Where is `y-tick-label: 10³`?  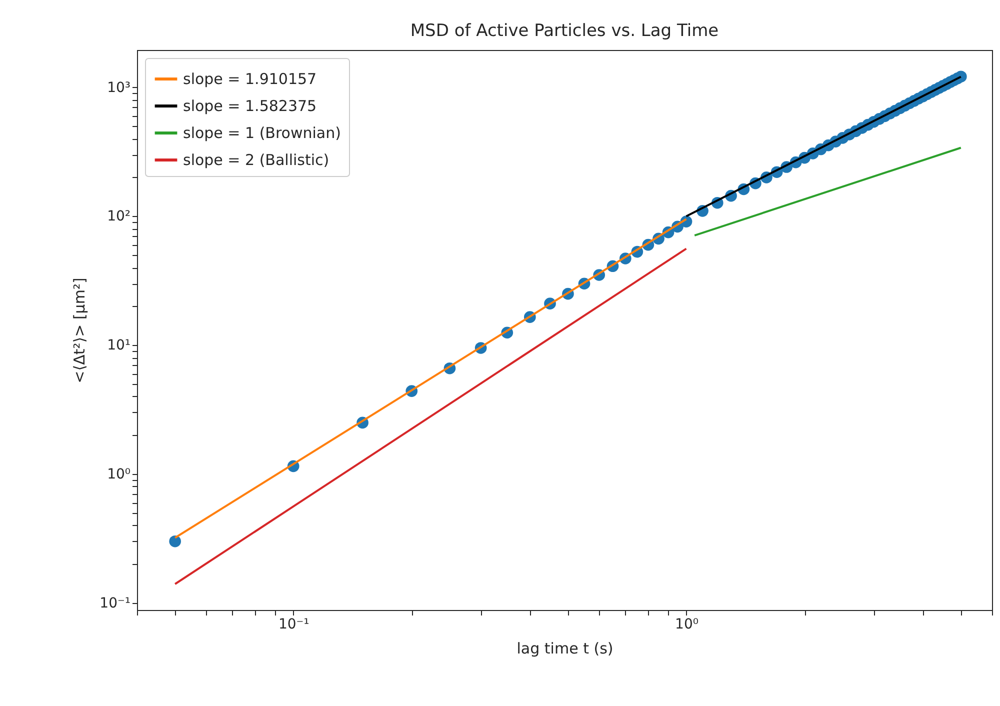
y-tick-label: 10³ is located at coordinates (118, 88).